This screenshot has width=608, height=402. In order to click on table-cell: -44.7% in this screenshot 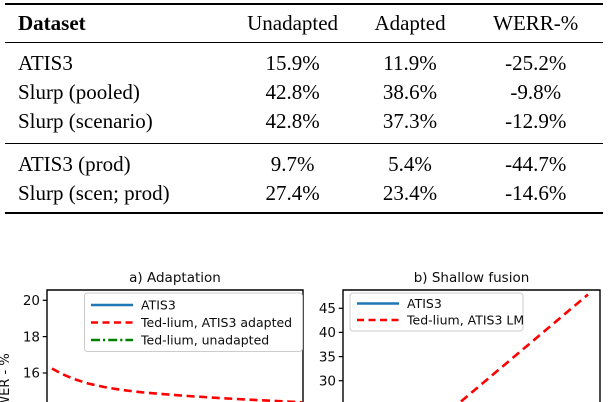, I will do `click(536, 164)`.